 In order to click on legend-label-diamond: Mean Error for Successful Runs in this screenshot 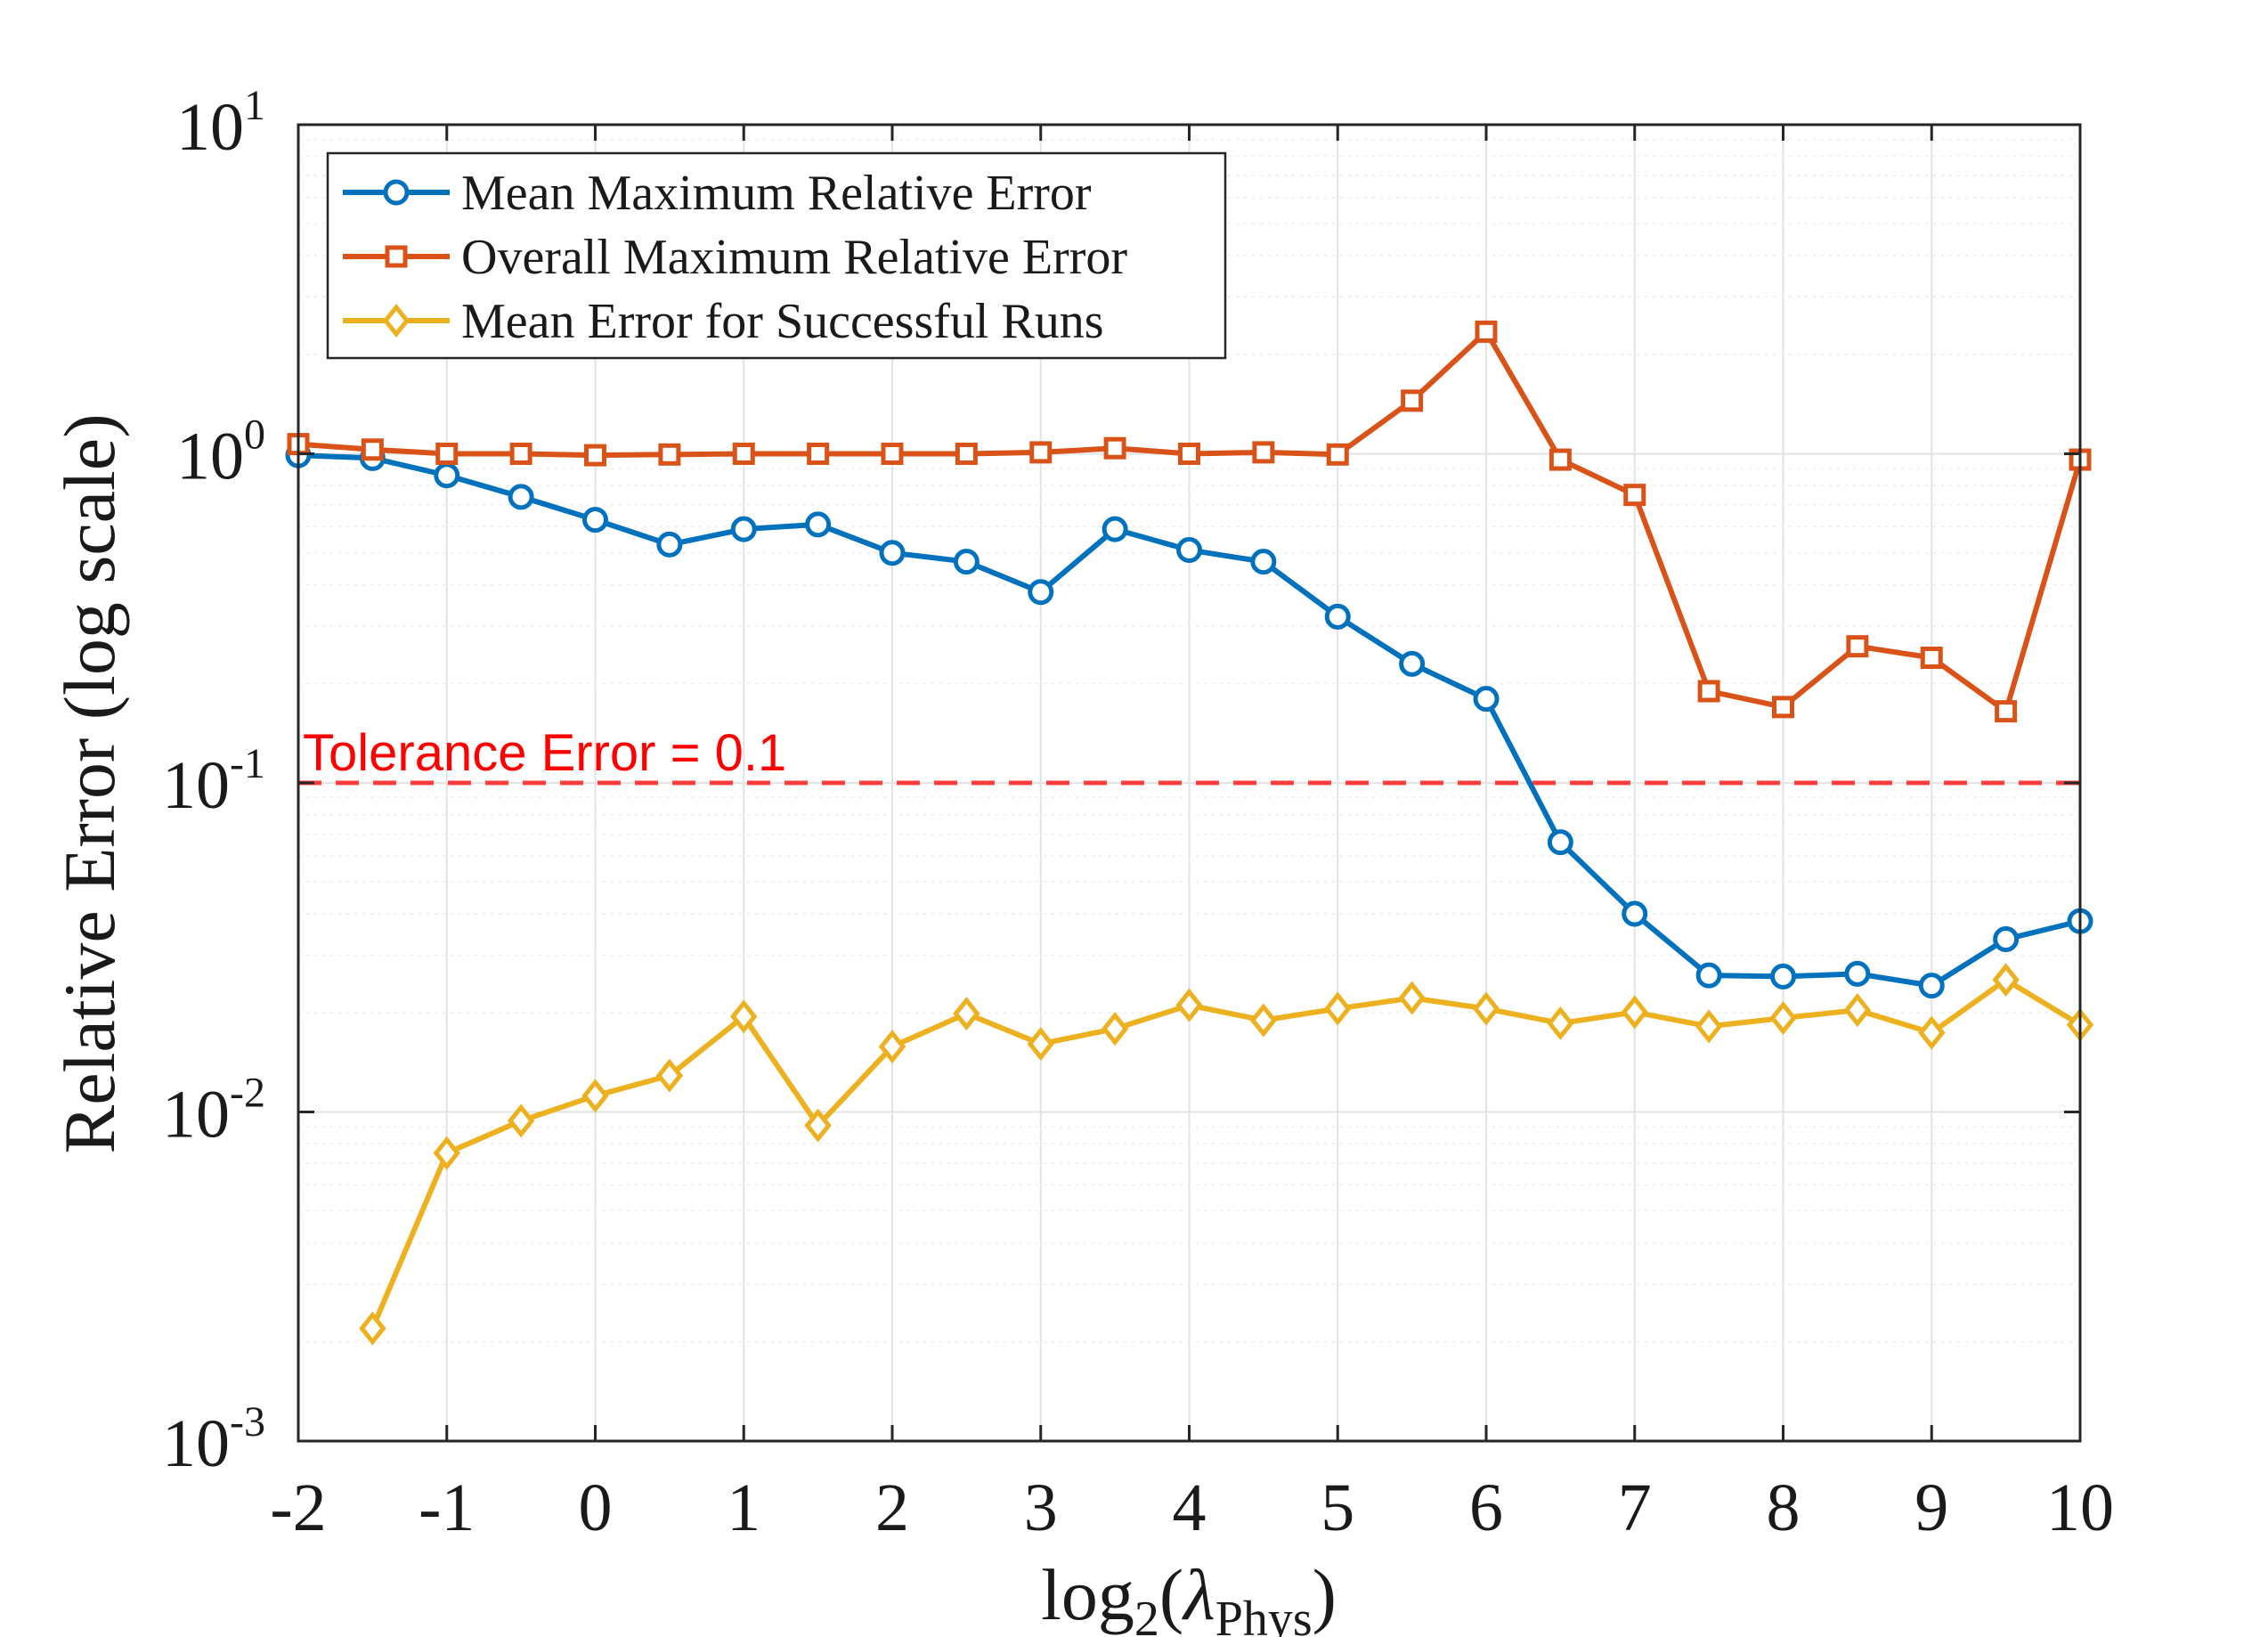, I will do `click(782, 321)`.